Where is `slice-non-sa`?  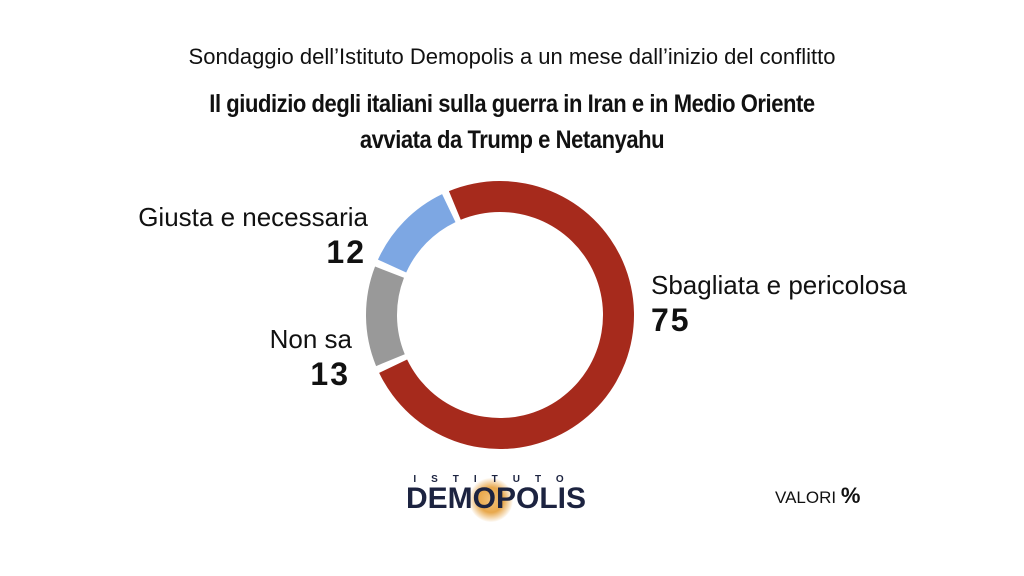 slice-non-sa is located at coordinates (385, 316).